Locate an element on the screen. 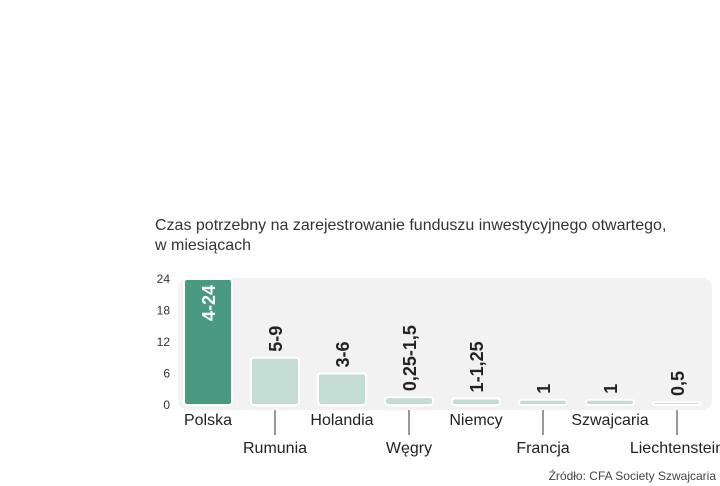  x-tick-label: Niemcy is located at coordinates (475, 420).